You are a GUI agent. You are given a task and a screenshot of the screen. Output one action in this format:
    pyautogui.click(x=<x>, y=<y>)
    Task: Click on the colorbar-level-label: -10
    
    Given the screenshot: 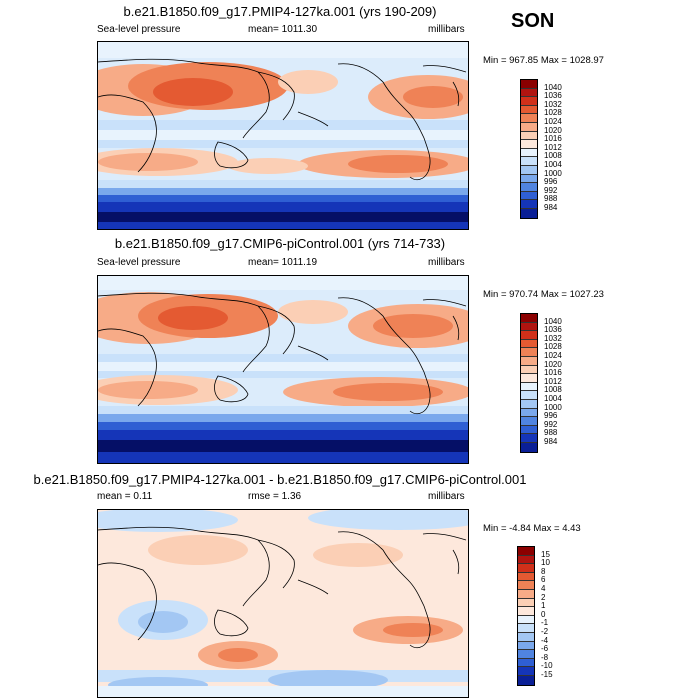 What is the action you would take?
    pyautogui.click(x=547, y=666)
    